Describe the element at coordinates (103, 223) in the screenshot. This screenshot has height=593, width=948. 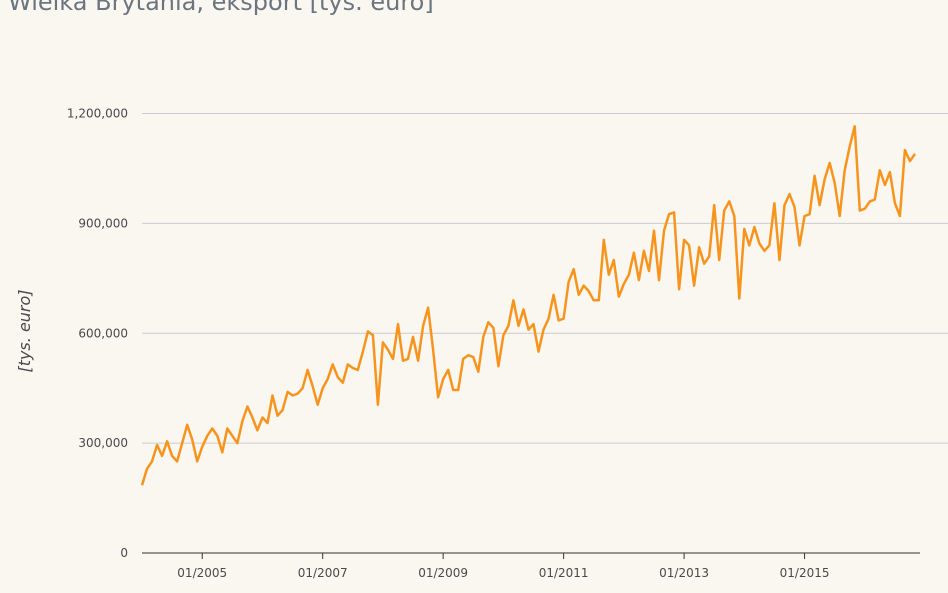
I see `y-tick-label: 900,000` at that location.